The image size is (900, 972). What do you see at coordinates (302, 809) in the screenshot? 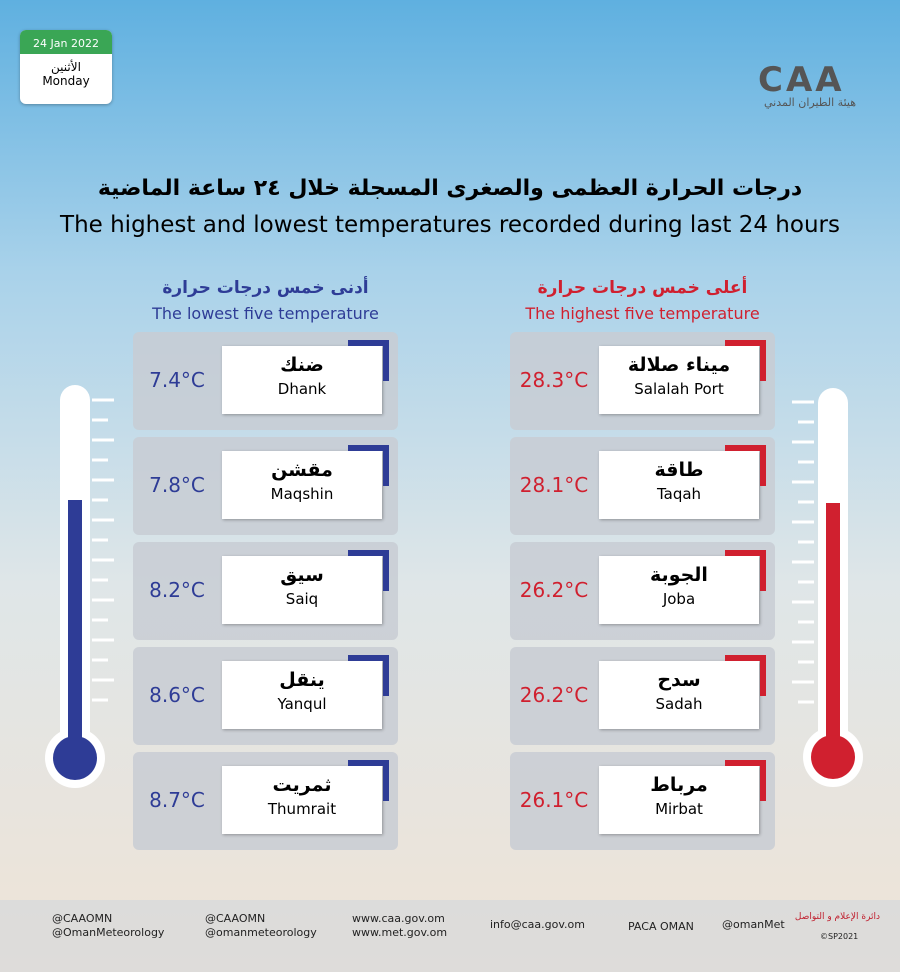
I see `station-en: Thumrait` at bounding box center [302, 809].